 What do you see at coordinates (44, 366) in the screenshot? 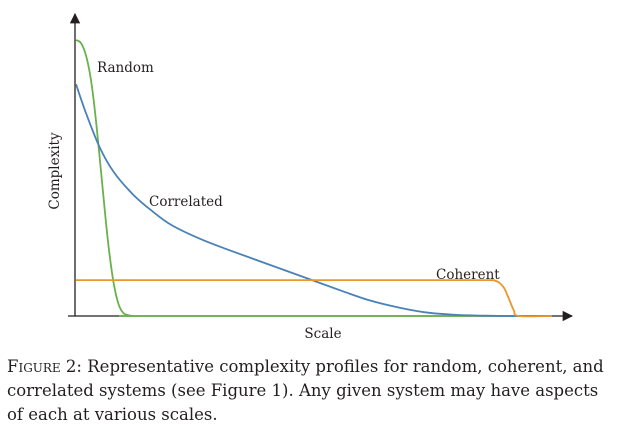
I see `figure-label: Figure 2:` at bounding box center [44, 366].